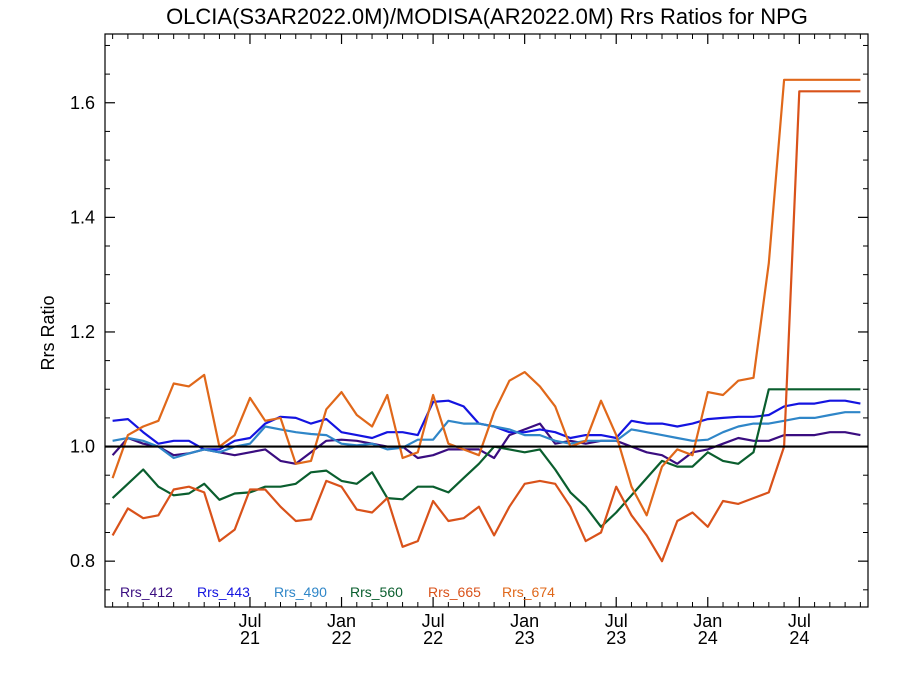 This screenshot has width=900, height=675. Describe the element at coordinates (250, 638) in the screenshot. I see `x-tick-label-year: 21` at that location.